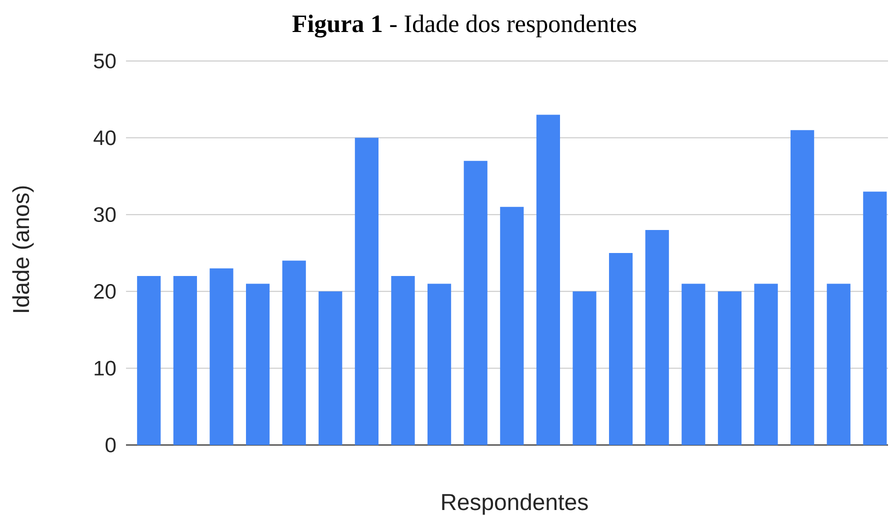  Describe the element at coordinates (105, 138) in the screenshot. I see `y-tick-label: 40` at that location.